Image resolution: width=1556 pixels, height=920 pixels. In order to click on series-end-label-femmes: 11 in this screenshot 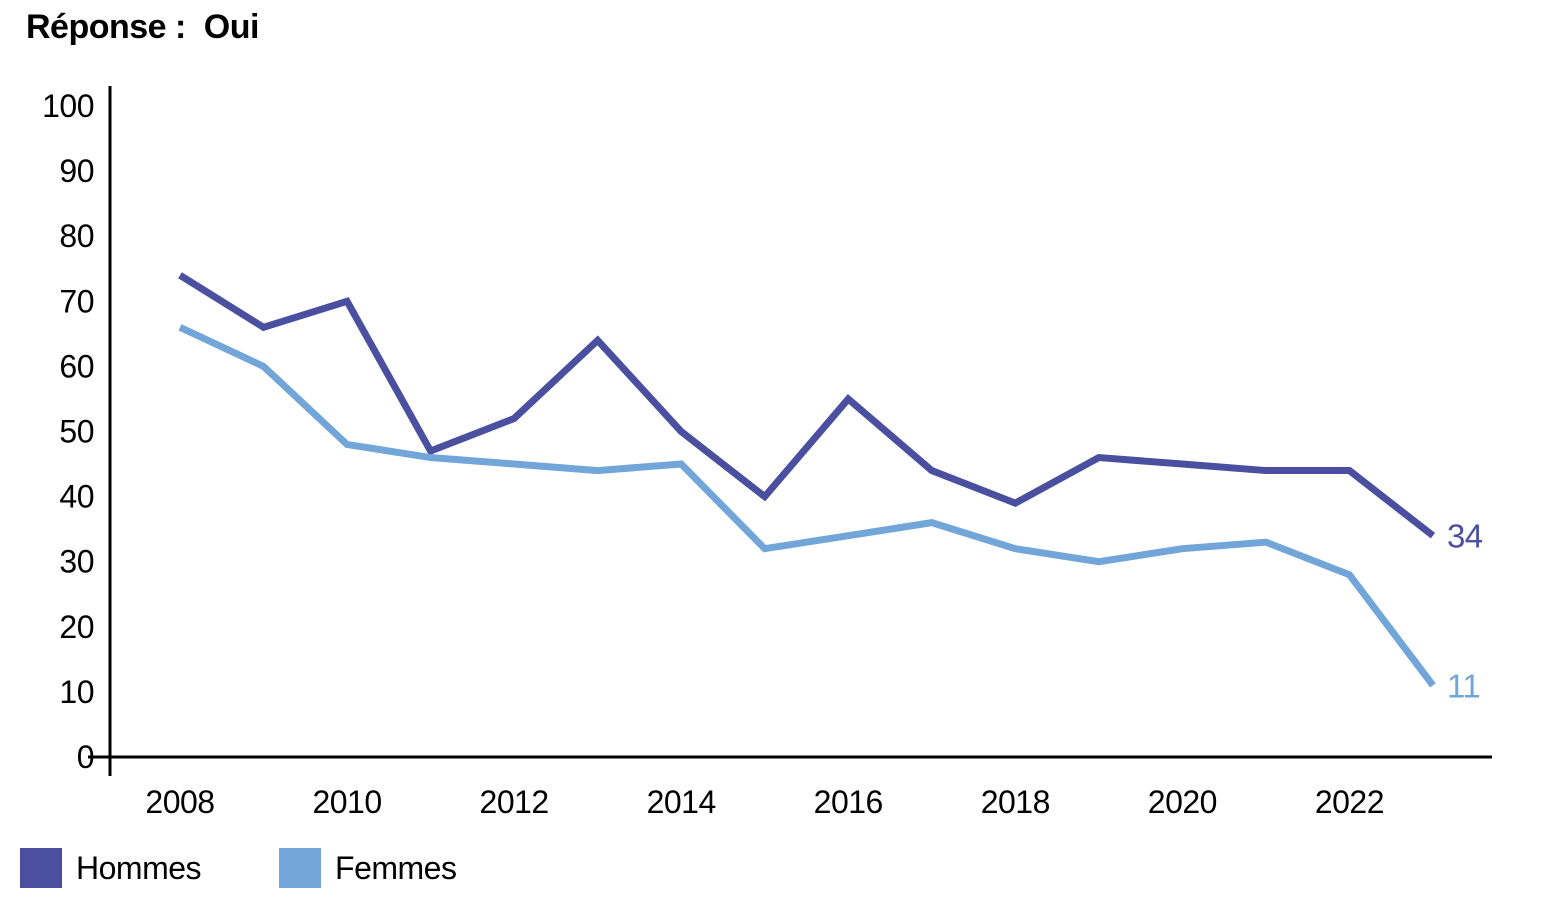, I will do `click(1463, 685)`.